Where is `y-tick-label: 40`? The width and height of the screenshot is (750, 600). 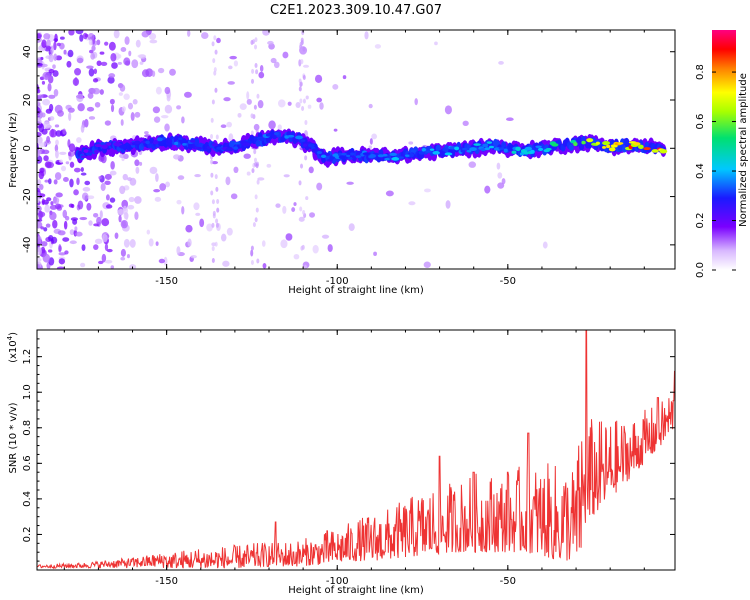 y-tick-label: 40 is located at coordinates (27, 51).